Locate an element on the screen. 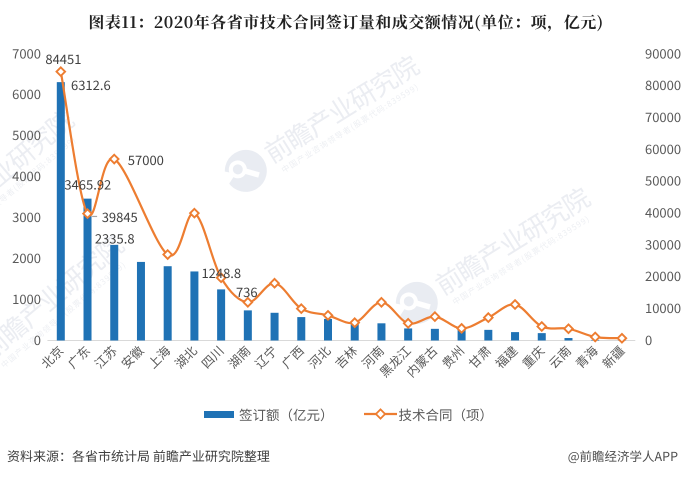  y-tick-label-left: 6000 is located at coordinates (26, 93).